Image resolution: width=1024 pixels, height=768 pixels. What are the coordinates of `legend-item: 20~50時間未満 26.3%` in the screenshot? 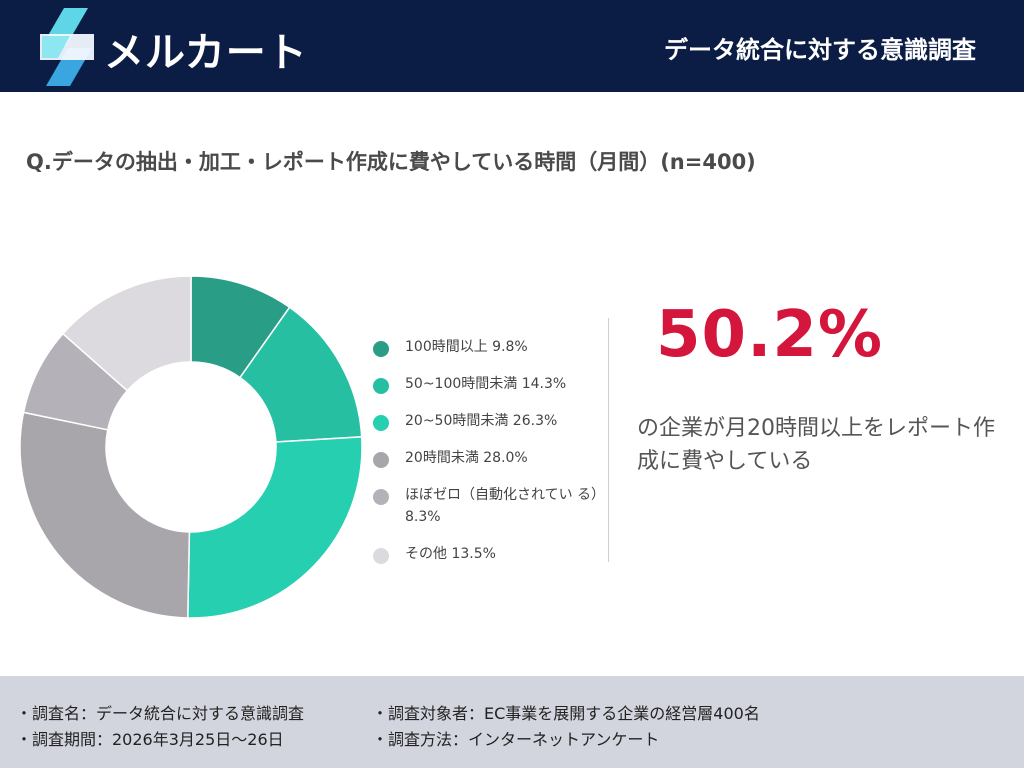 It's located at (490, 421).